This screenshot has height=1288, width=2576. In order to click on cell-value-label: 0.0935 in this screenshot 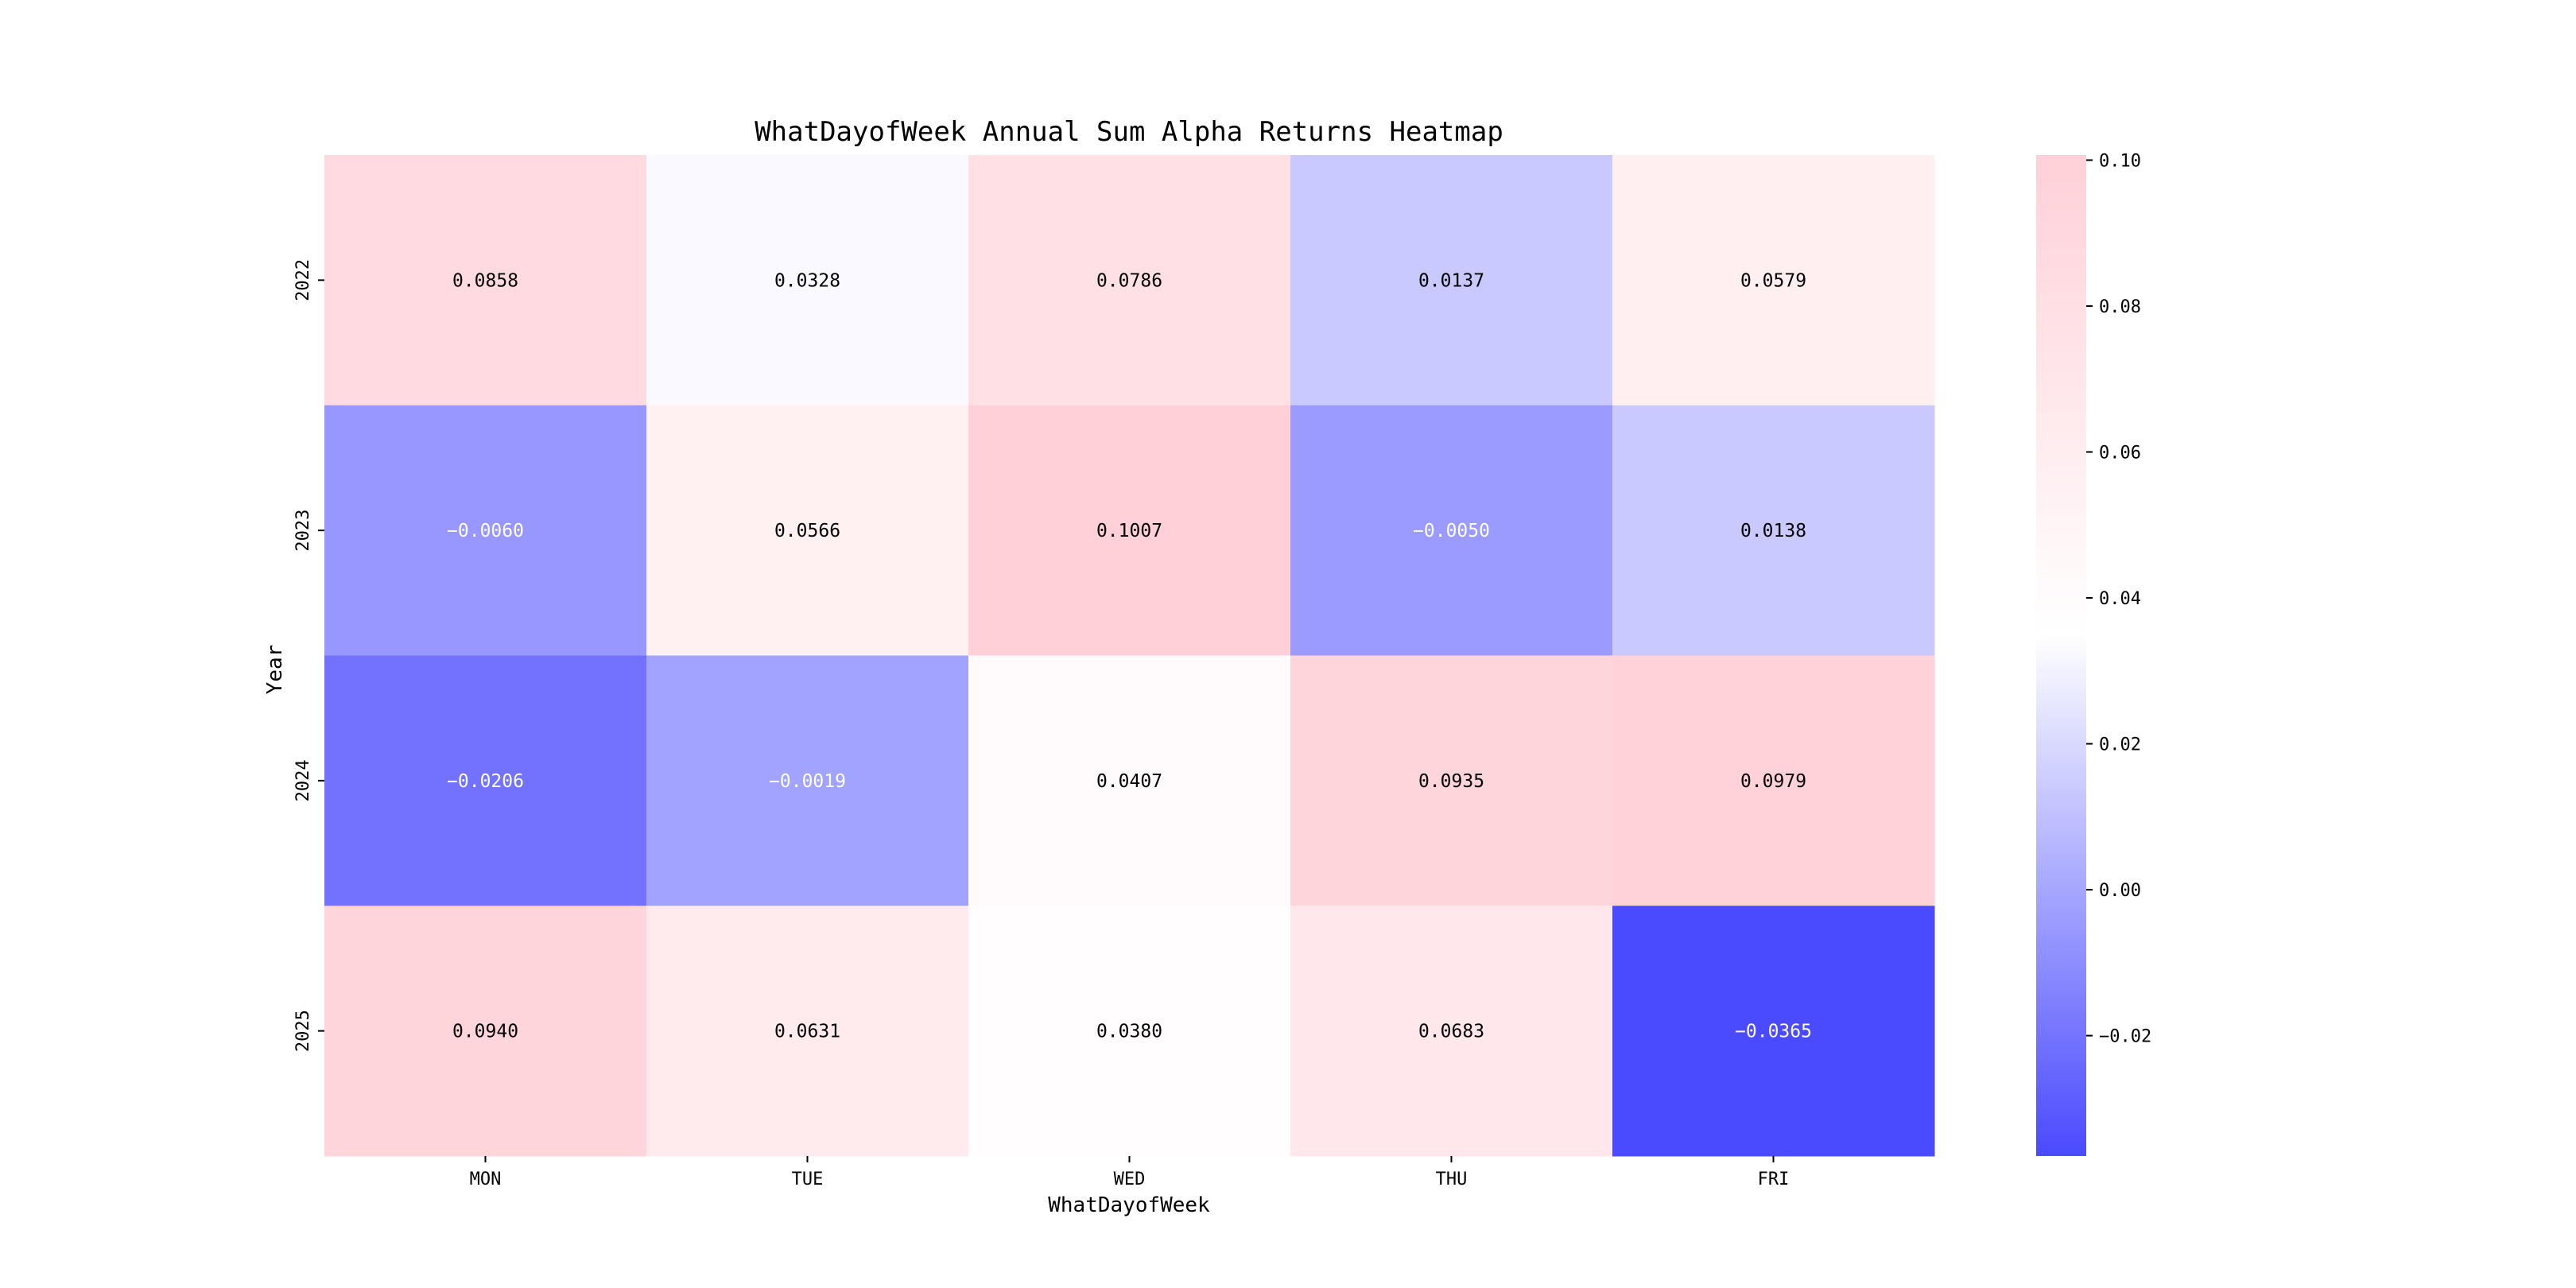, I will do `click(1451, 782)`.